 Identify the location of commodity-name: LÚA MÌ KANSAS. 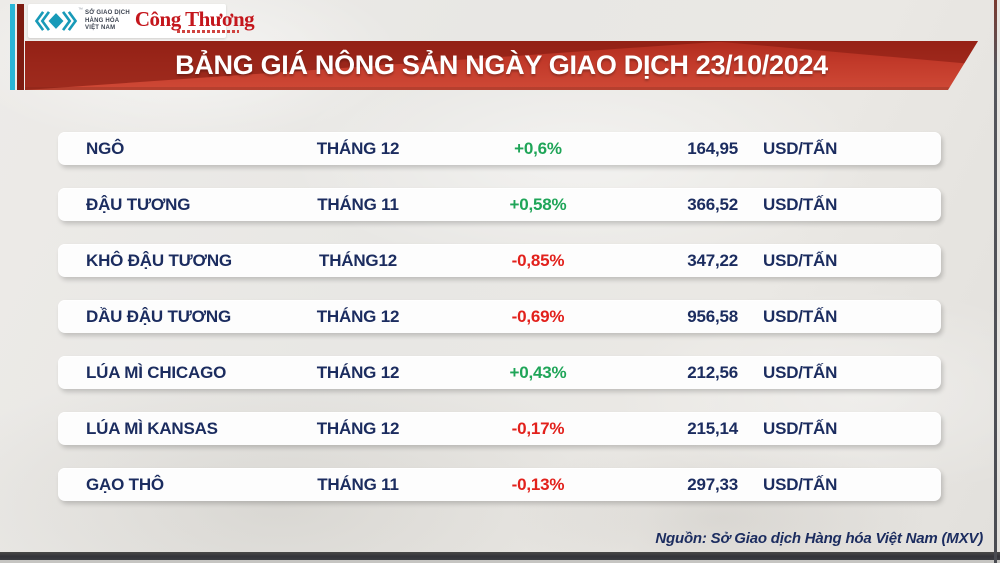
(152, 428).